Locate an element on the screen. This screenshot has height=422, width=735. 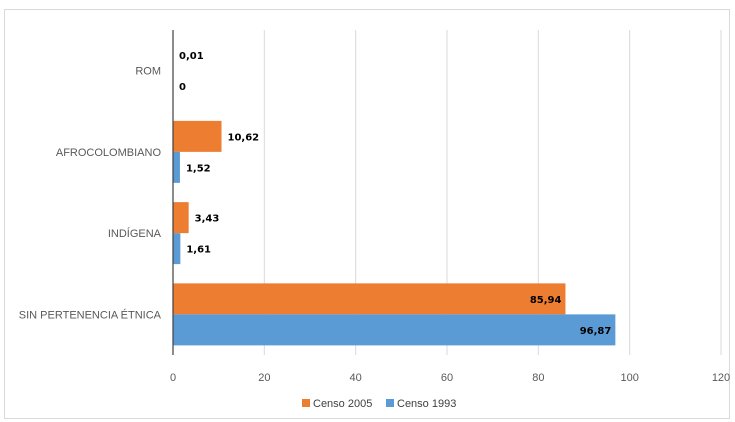
x-tick-label: 100 is located at coordinates (629, 378).